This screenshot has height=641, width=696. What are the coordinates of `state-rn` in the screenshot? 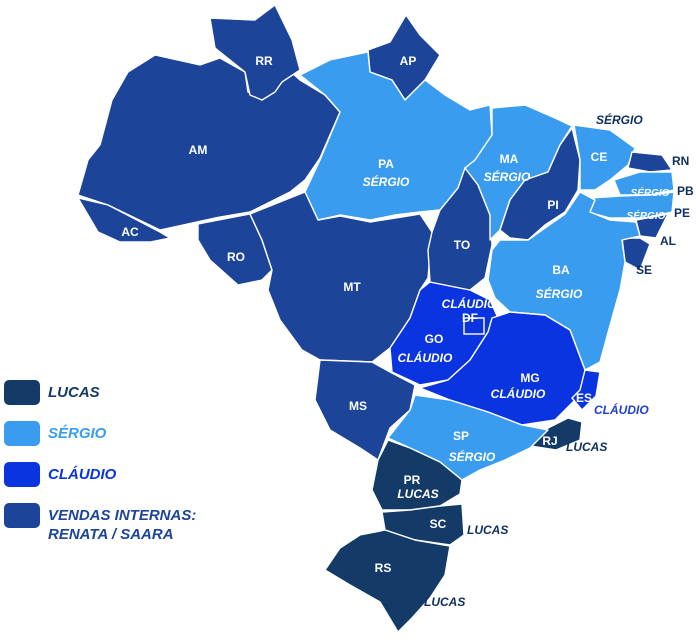 It's located at (650, 162).